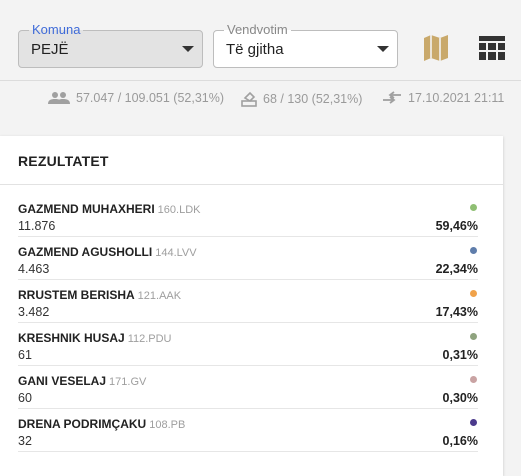 This screenshot has height=476, width=521. What do you see at coordinates (150, 98) in the screenshot?
I see `voters-value: 57.047 / 109.051 (52,31%)` at bounding box center [150, 98].